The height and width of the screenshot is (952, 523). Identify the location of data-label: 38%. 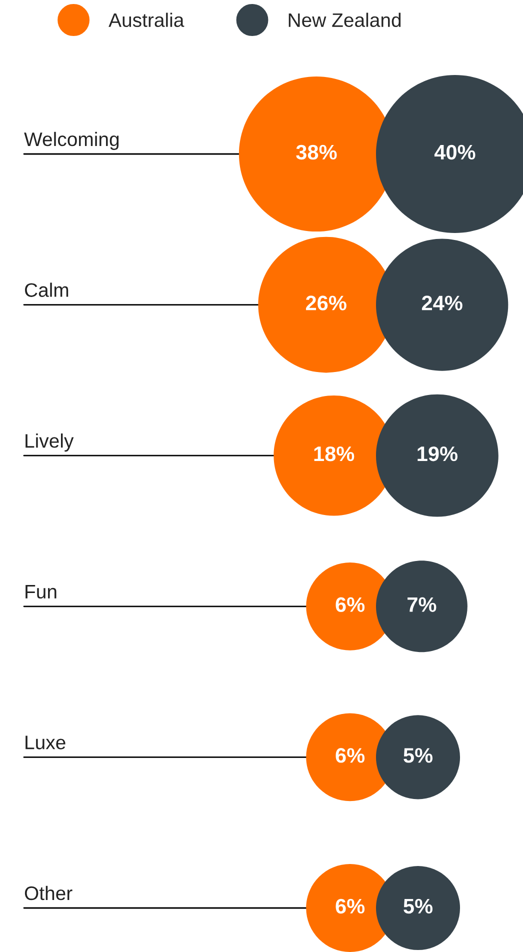
(316, 152).